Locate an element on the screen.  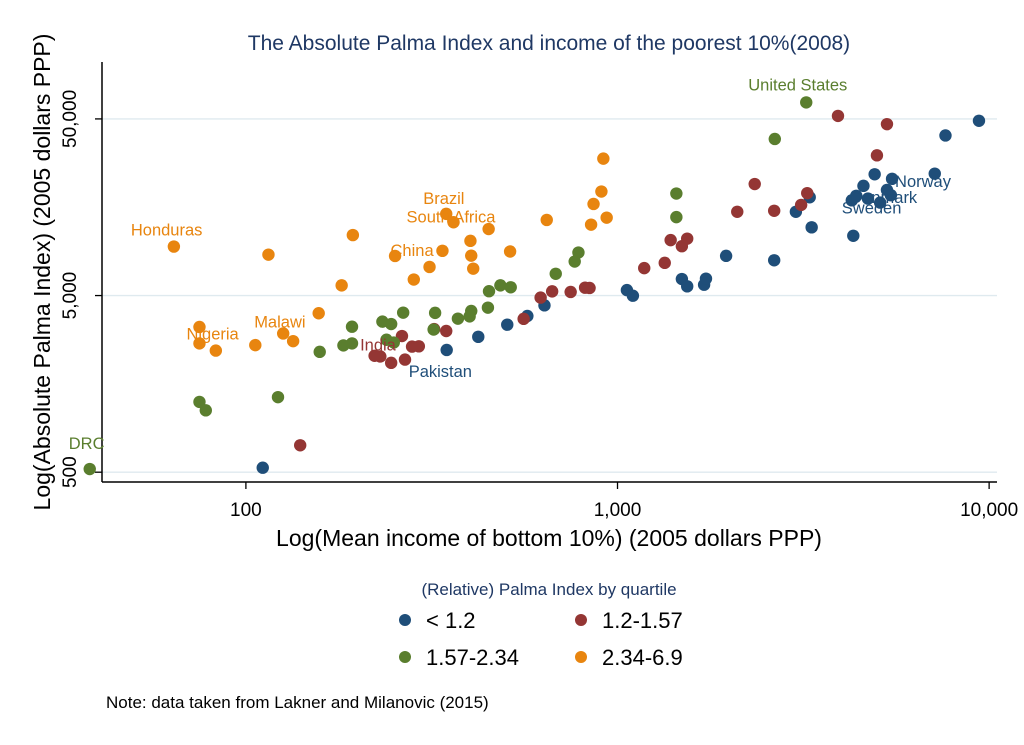
label-china: China is located at coordinates (413, 251).